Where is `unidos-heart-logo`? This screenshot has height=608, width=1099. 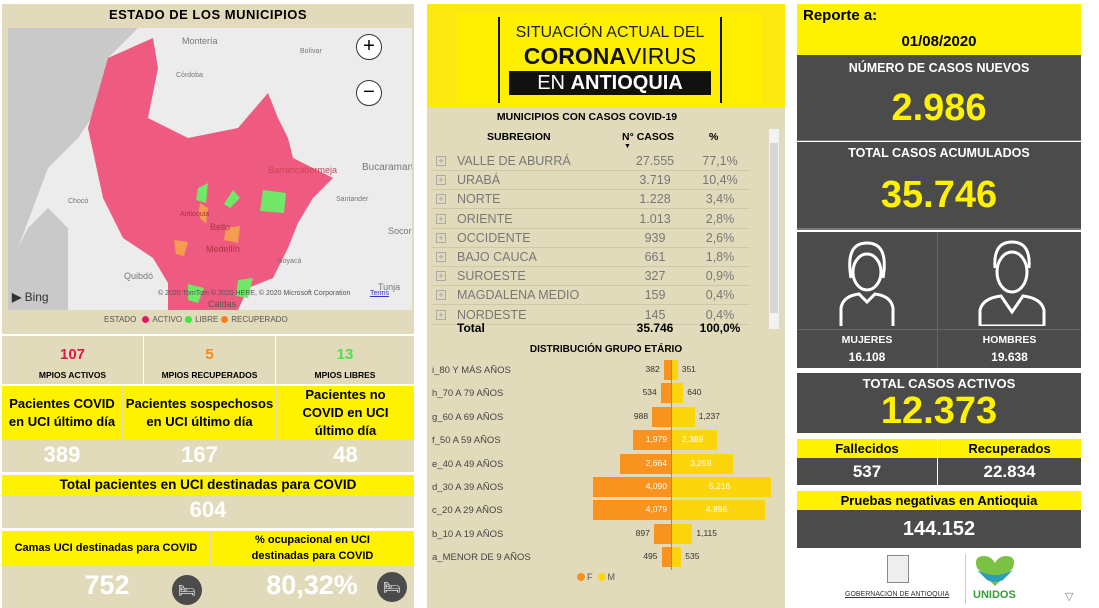
unidos-heart-logo is located at coordinates (995, 571).